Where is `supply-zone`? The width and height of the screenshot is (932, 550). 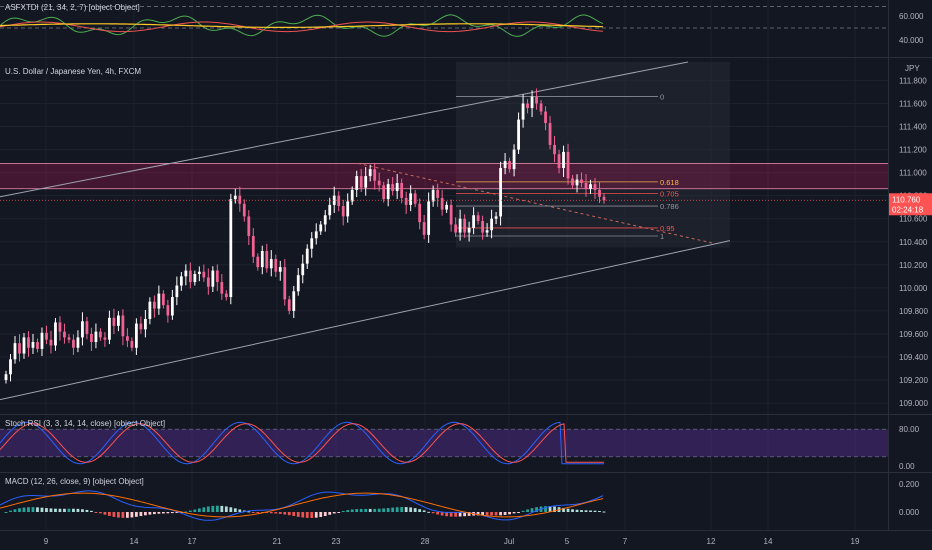 supply-zone is located at coordinates (444, 176).